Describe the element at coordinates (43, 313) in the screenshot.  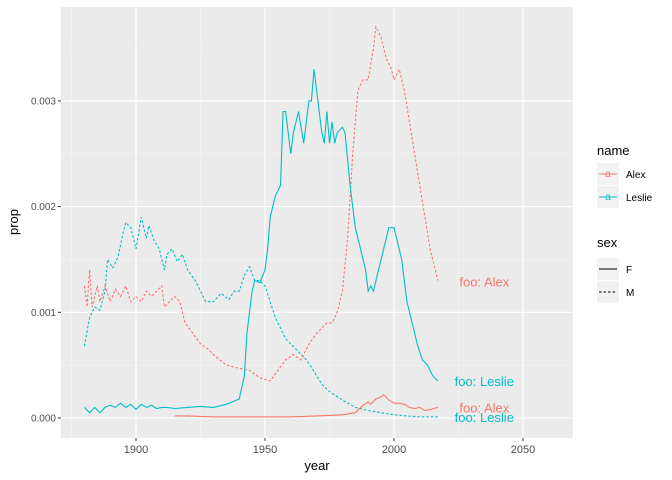
I see `y-tick-label: 0.001` at that location.